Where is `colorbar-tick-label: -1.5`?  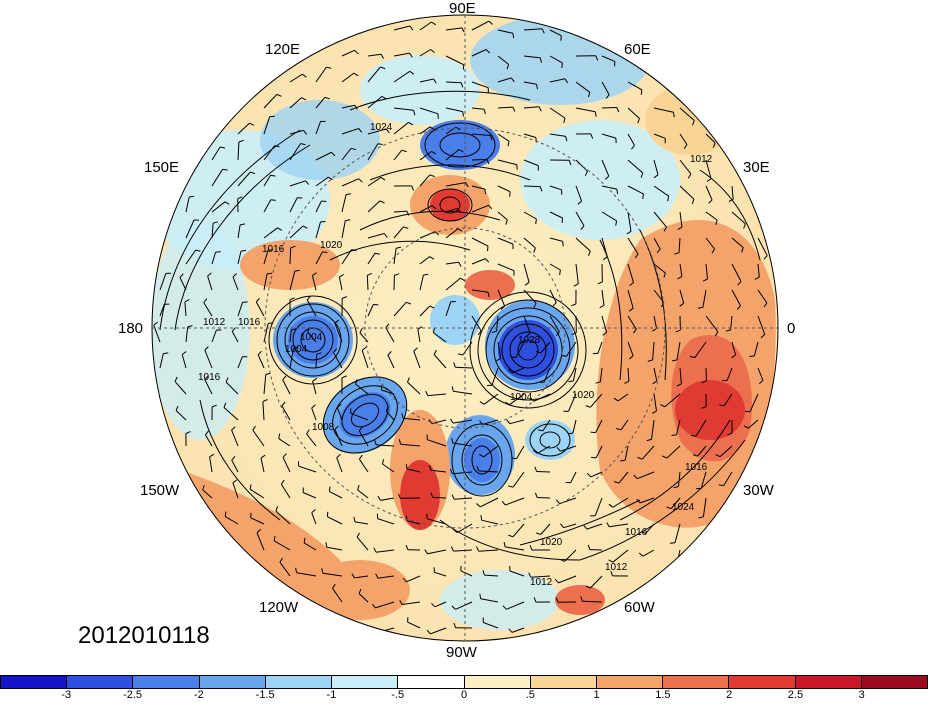
colorbar-tick-label: -1.5 is located at coordinates (265, 695).